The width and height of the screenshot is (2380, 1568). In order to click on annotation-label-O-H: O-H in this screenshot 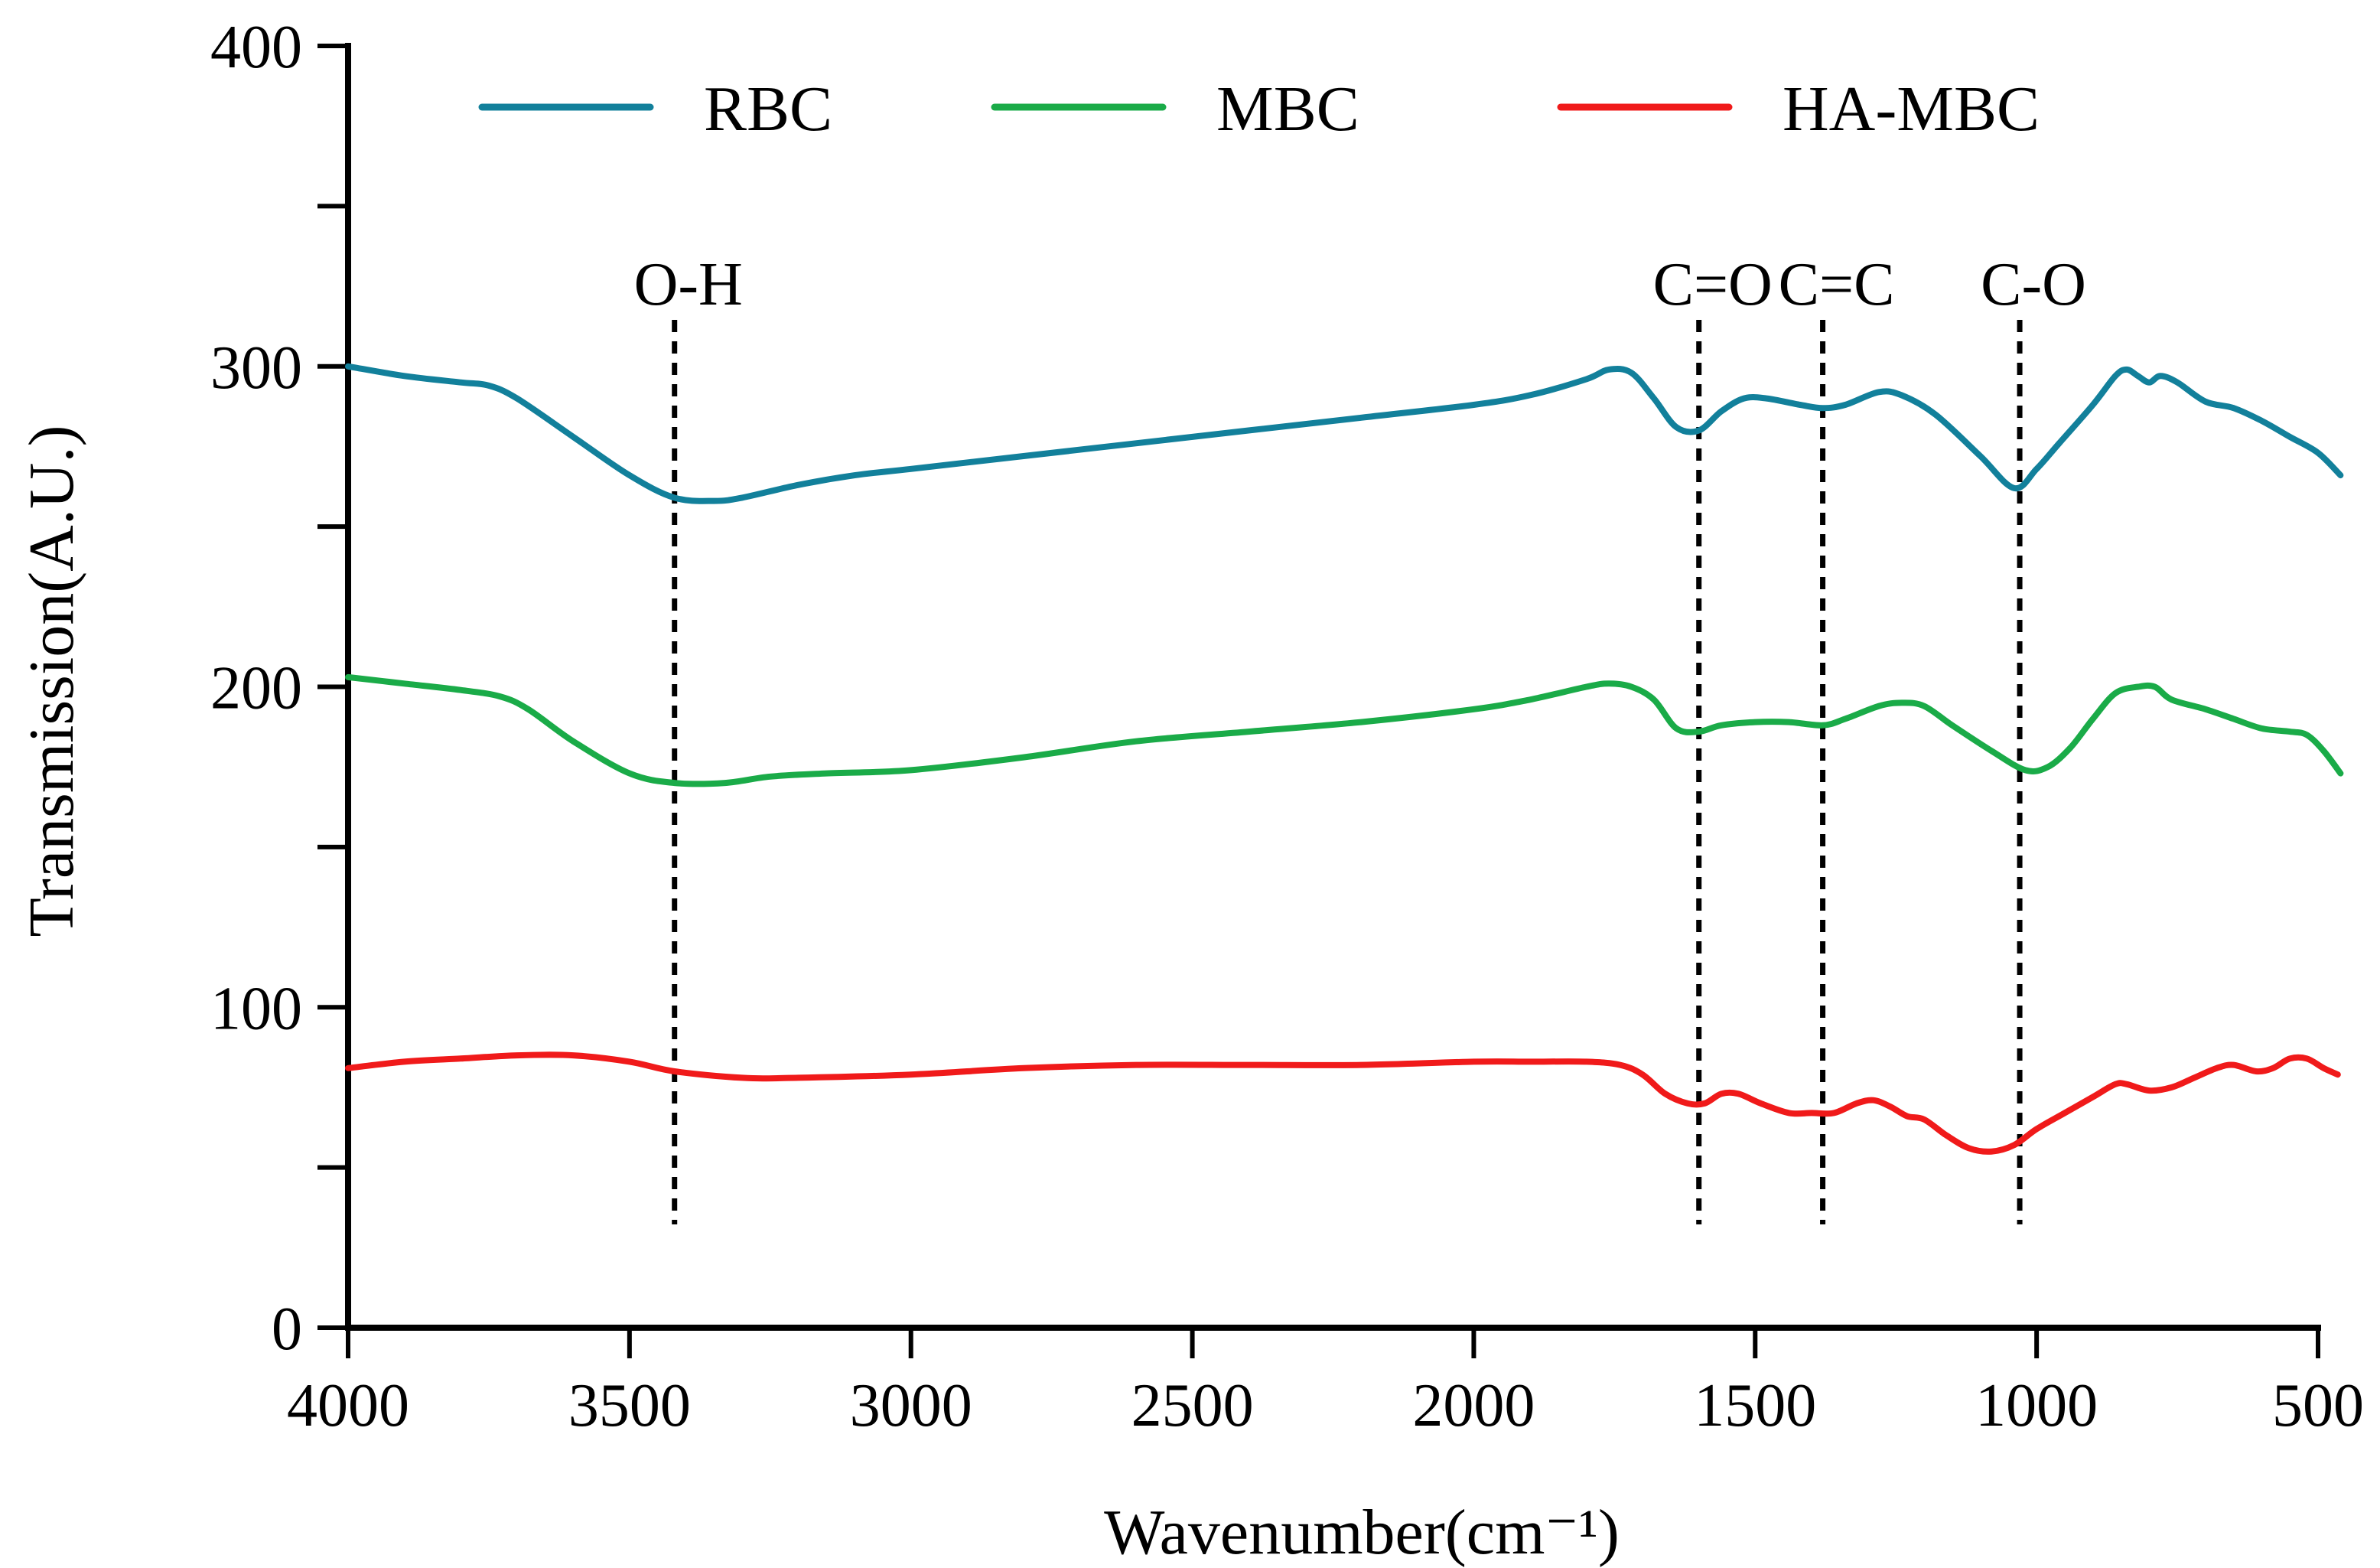, I will do `click(688, 284)`.